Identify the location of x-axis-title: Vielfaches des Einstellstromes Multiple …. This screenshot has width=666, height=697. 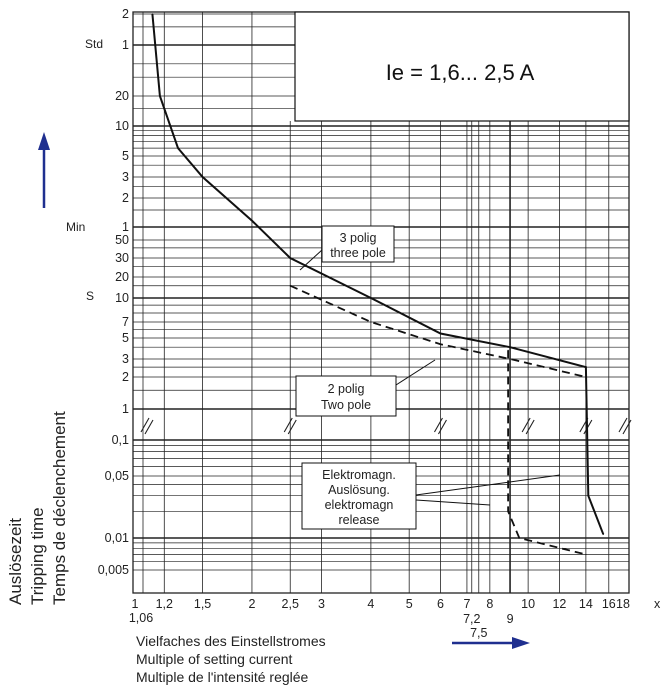
(231, 659).